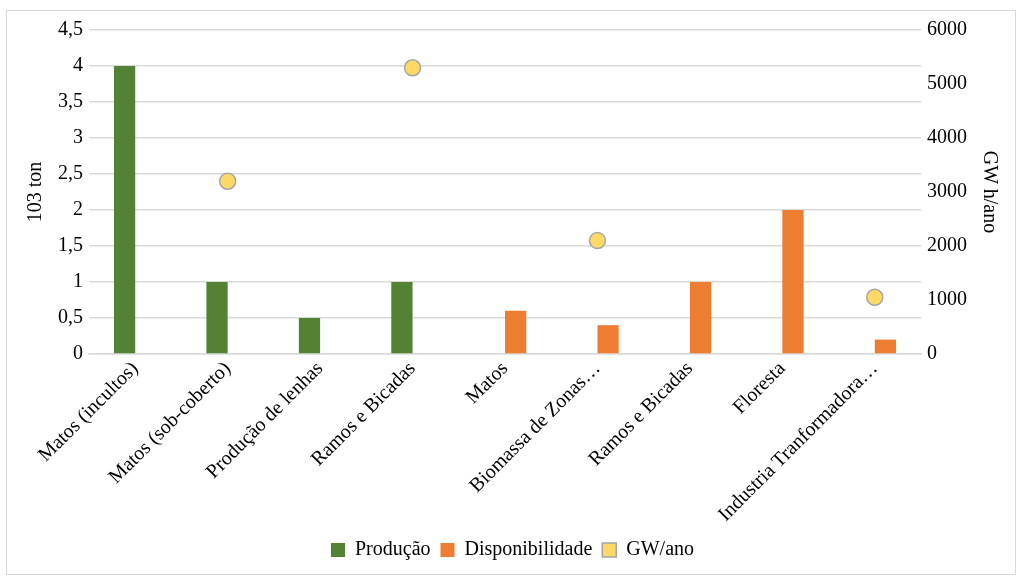  Describe the element at coordinates (947, 244) in the screenshot. I see `y2-tick-label: 2000` at that location.